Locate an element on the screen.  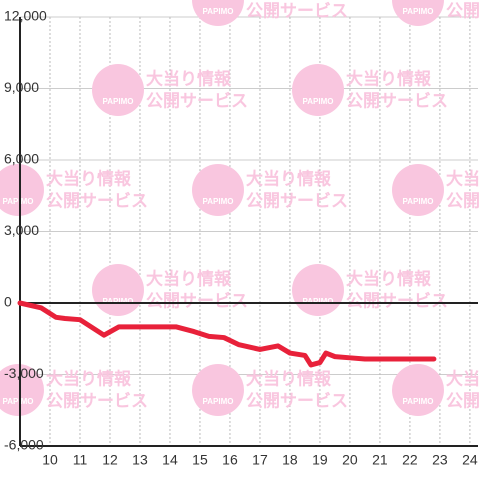
x-tick-label: 17 is located at coordinates (260, 460).